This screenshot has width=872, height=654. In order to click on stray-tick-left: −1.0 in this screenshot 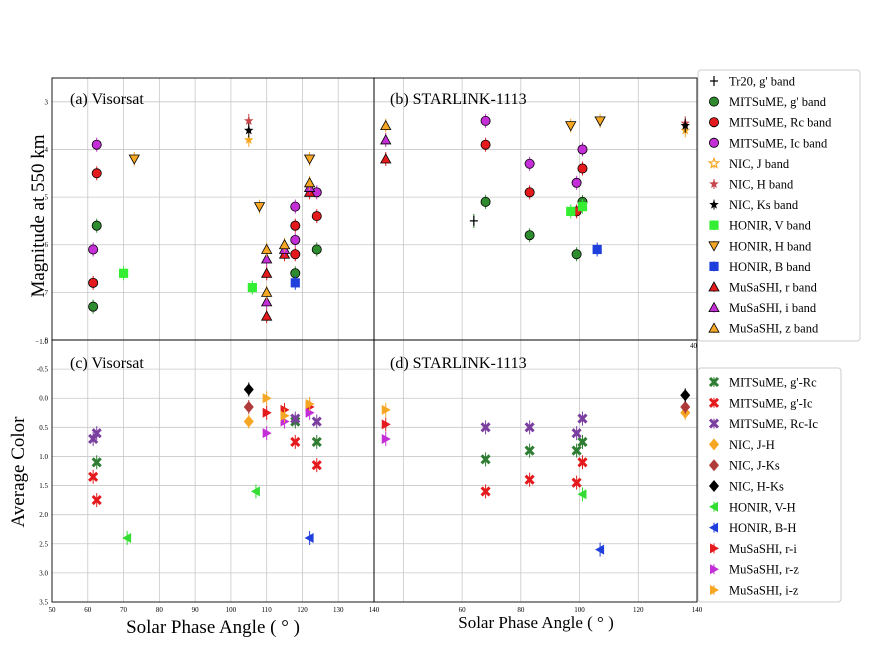, I will do `click(41, 342)`.